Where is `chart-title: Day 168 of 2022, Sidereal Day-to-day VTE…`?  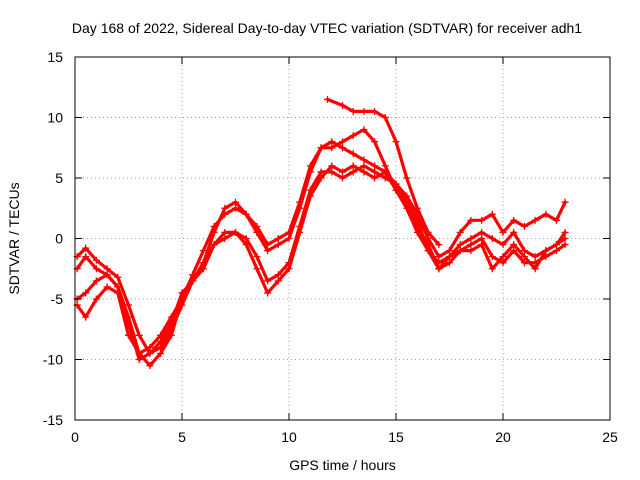
chart-title: Day 168 of 2022, Sidereal Day-to-day VTE… is located at coordinates (327, 28).